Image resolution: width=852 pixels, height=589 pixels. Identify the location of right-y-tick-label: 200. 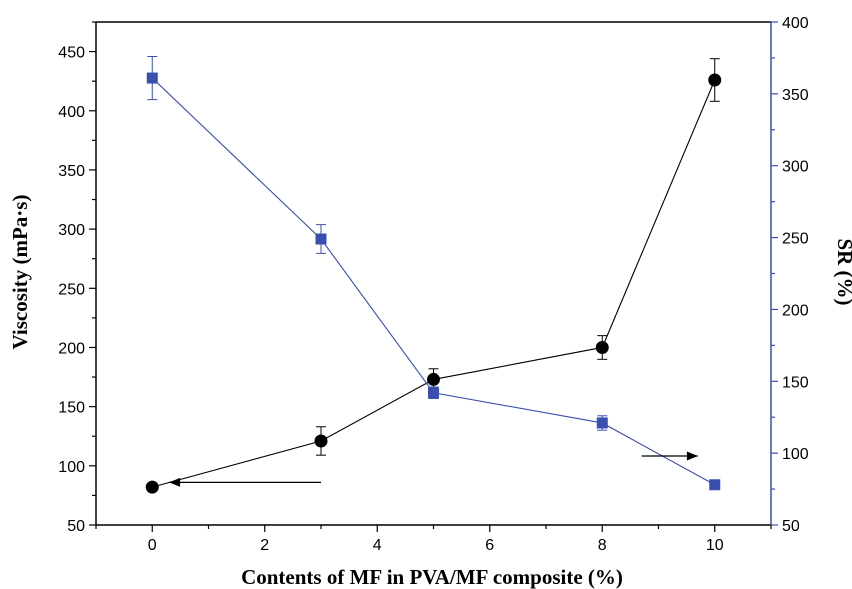
(795, 310).